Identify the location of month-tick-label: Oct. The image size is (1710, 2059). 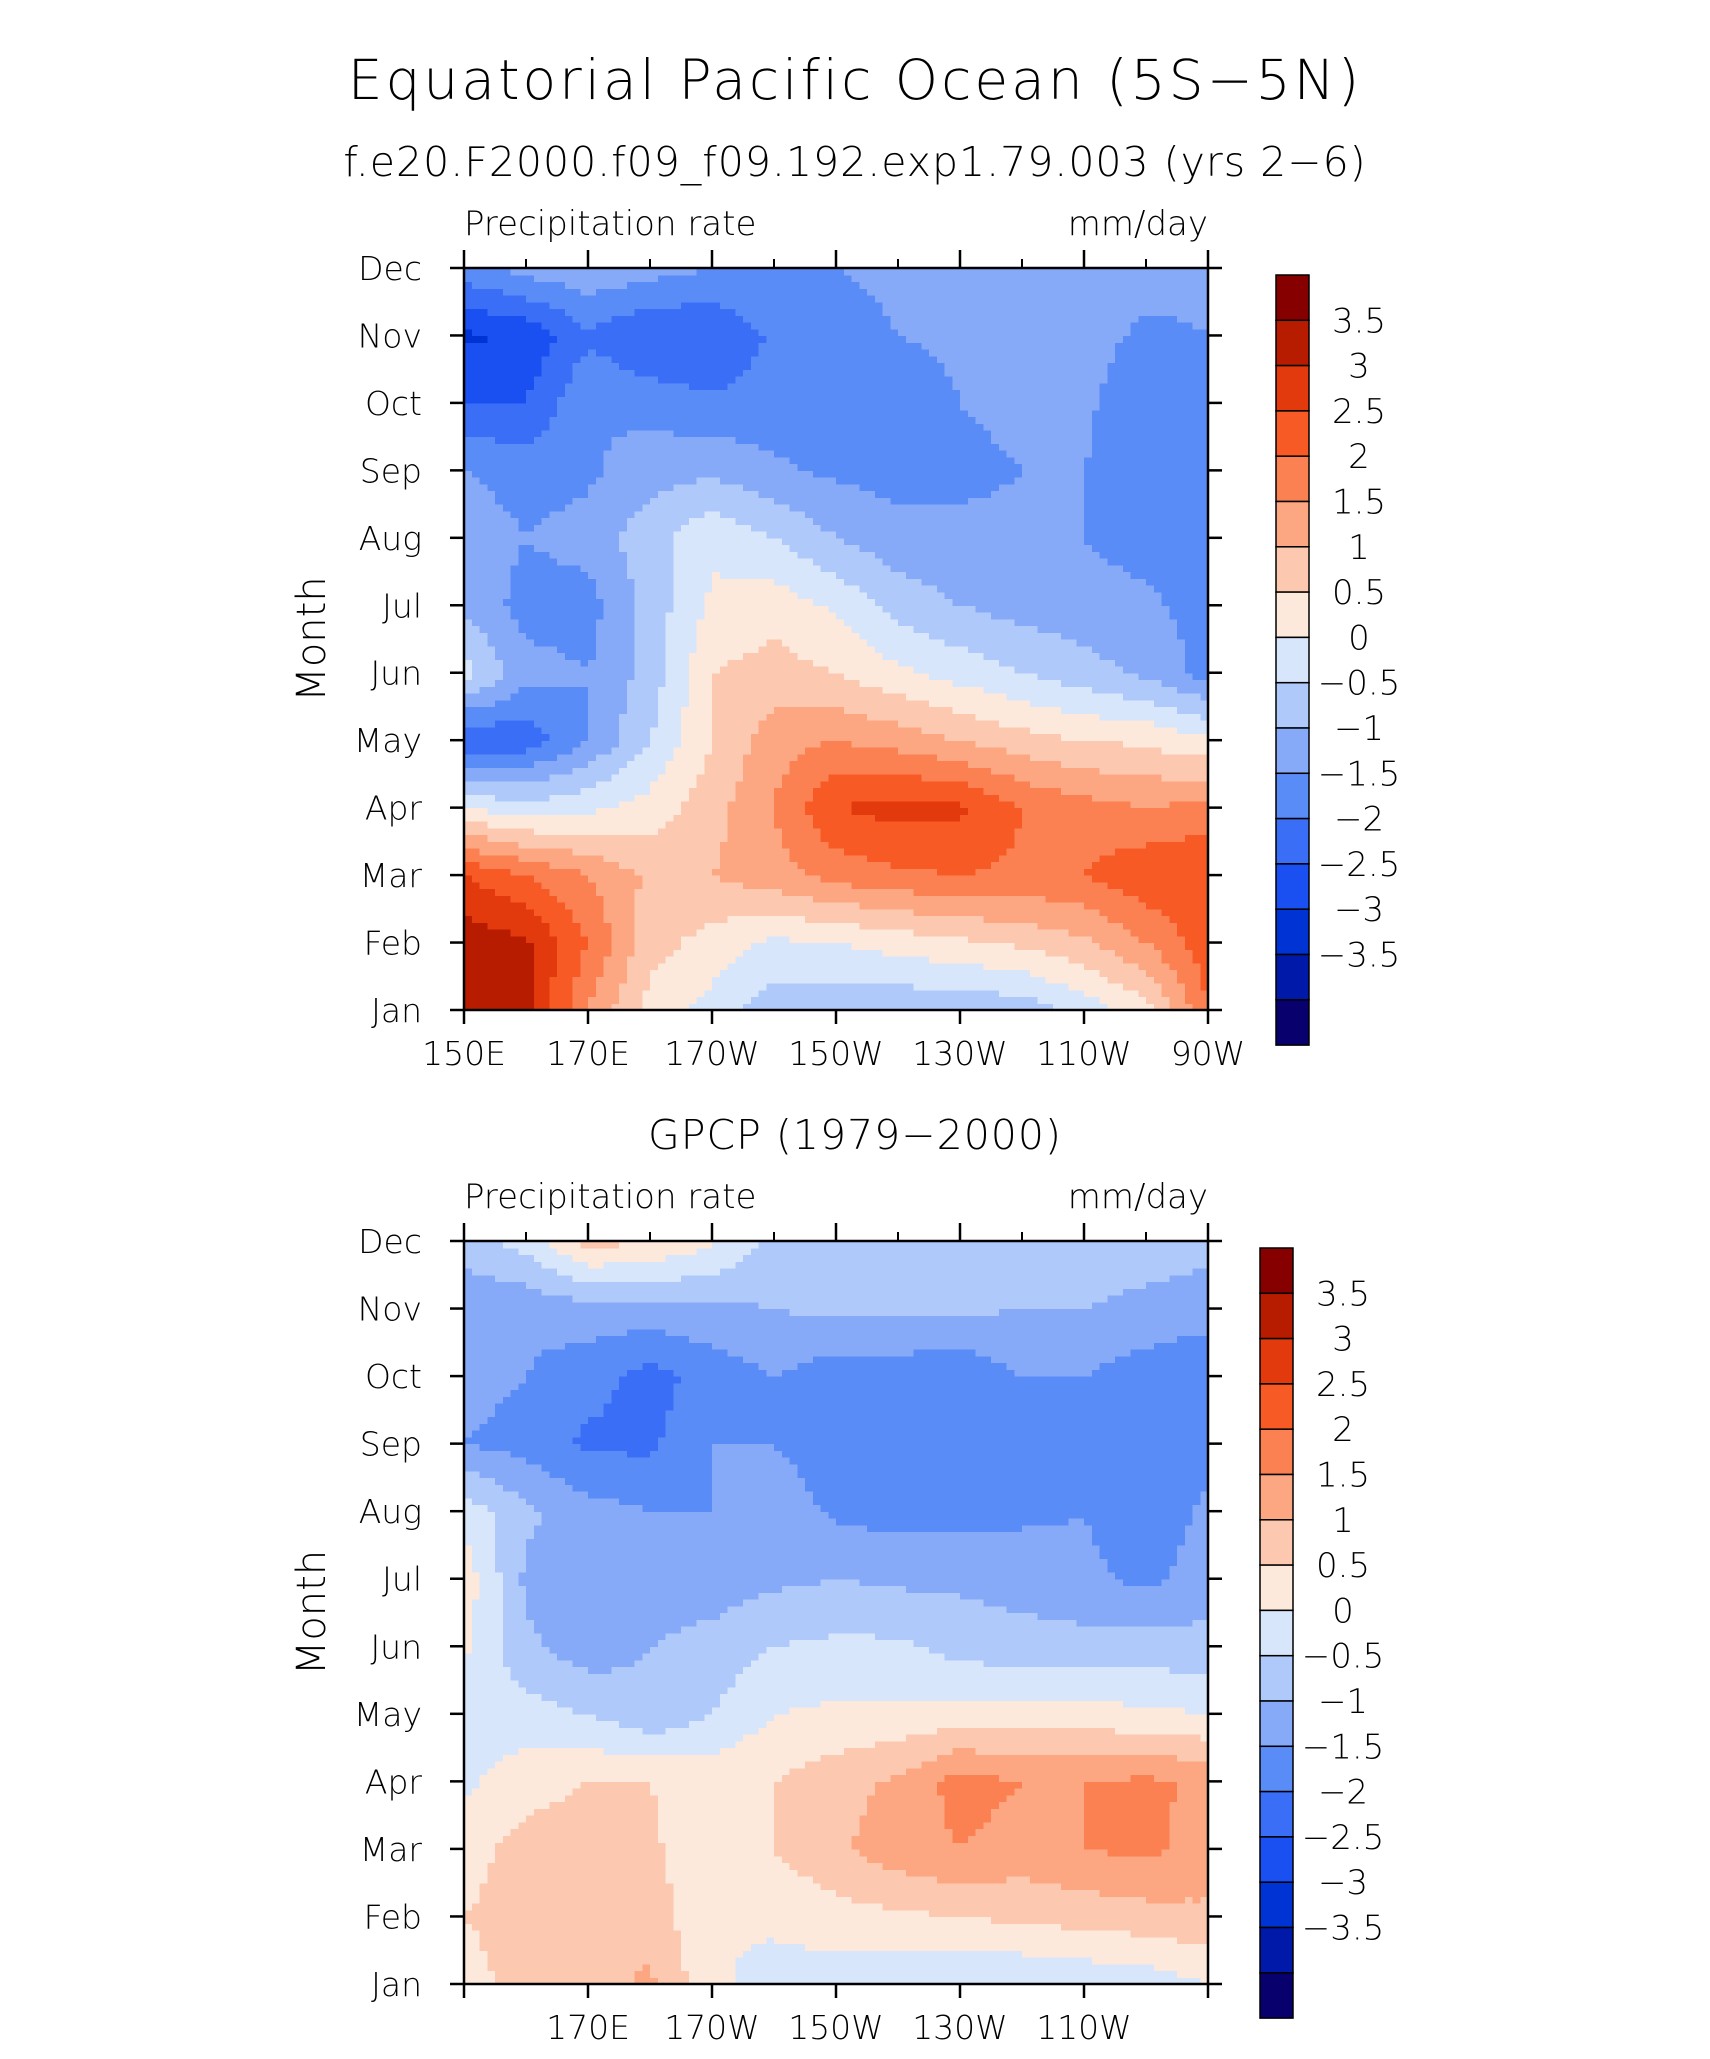
(393, 1376).